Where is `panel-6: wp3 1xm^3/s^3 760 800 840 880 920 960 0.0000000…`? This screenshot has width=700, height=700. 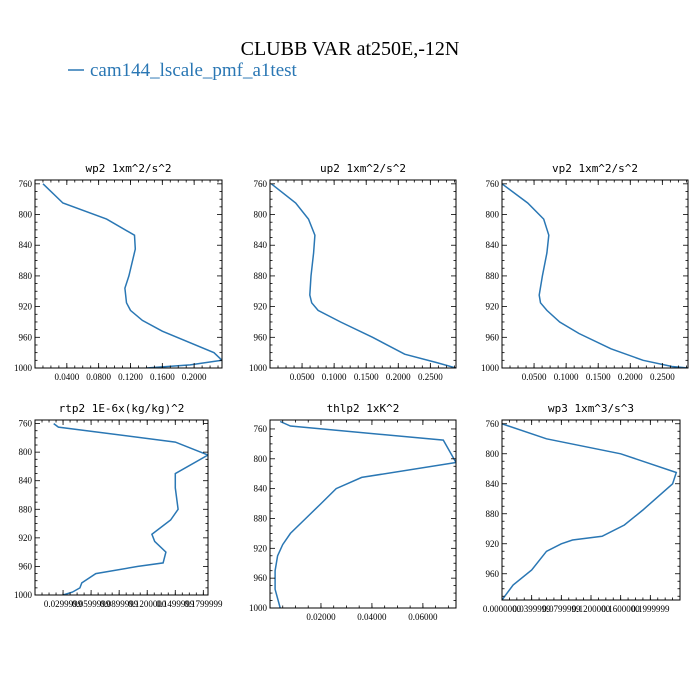
panel-6: wp3 1xm^3/s^3 760 800 840 880 920 960 0.0000000… is located at coordinates (582, 508).